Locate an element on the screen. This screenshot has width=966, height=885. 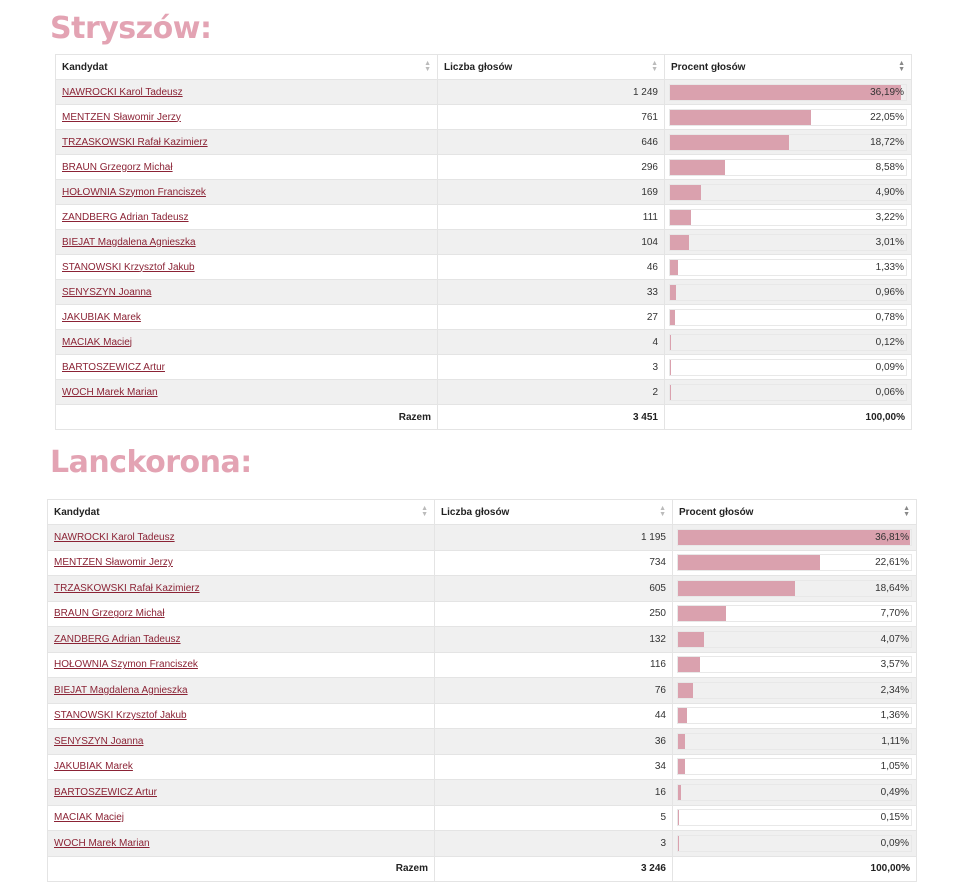
table-row: NAWROCKI Karol Tadeusz 1 195 36,81% is located at coordinates (482, 537).